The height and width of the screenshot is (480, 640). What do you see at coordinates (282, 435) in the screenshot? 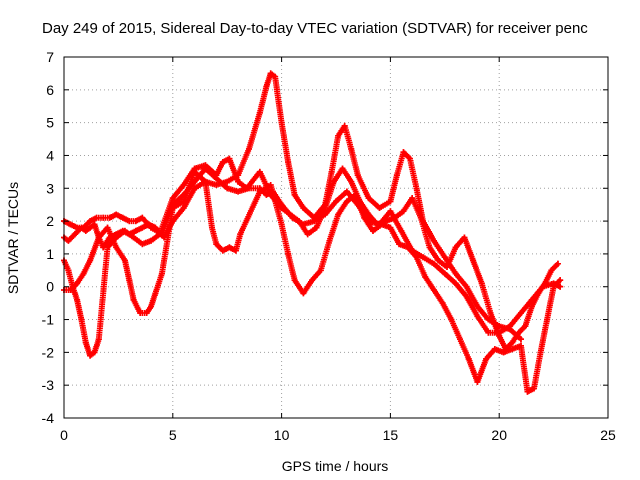
I see `x-tick-label: 10` at bounding box center [282, 435].